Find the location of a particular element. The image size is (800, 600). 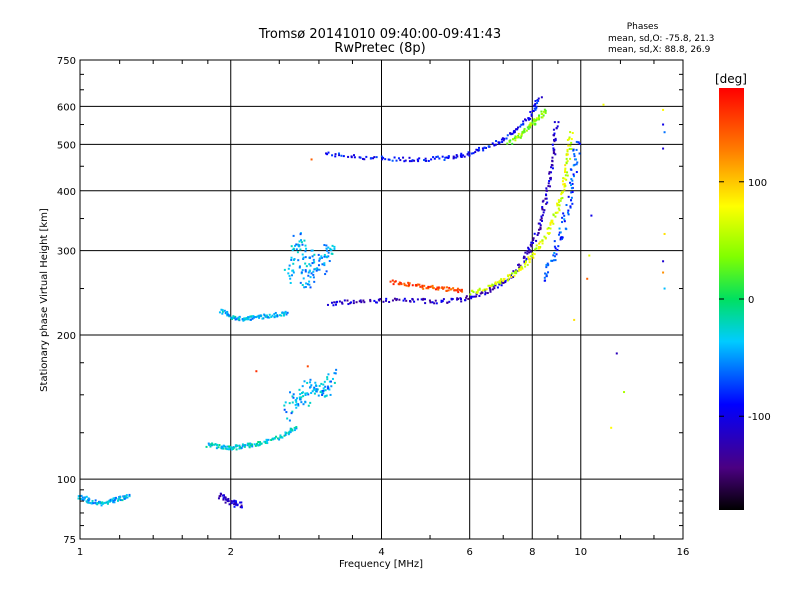

x-tick-label: 6 is located at coordinates (469, 552).